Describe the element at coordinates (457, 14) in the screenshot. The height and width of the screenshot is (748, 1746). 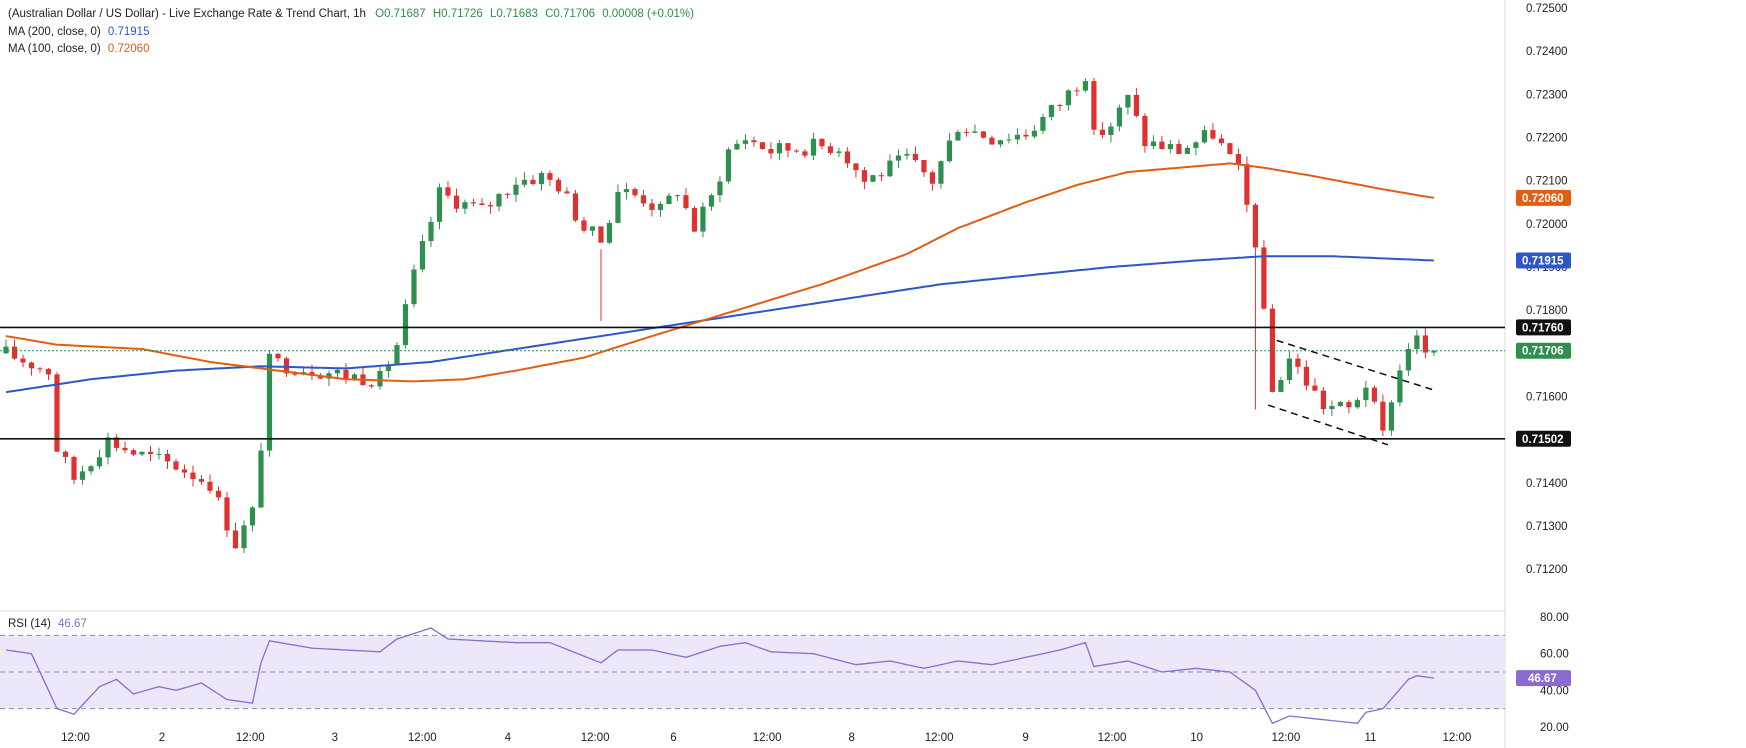
I see `ohlc-high: H0.71726` at that location.